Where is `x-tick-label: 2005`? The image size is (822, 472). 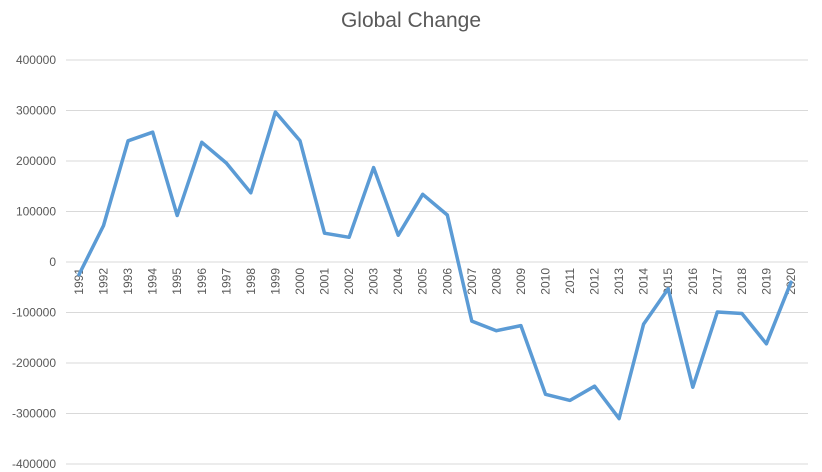 x-tick-label: 2005 is located at coordinates (423, 281).